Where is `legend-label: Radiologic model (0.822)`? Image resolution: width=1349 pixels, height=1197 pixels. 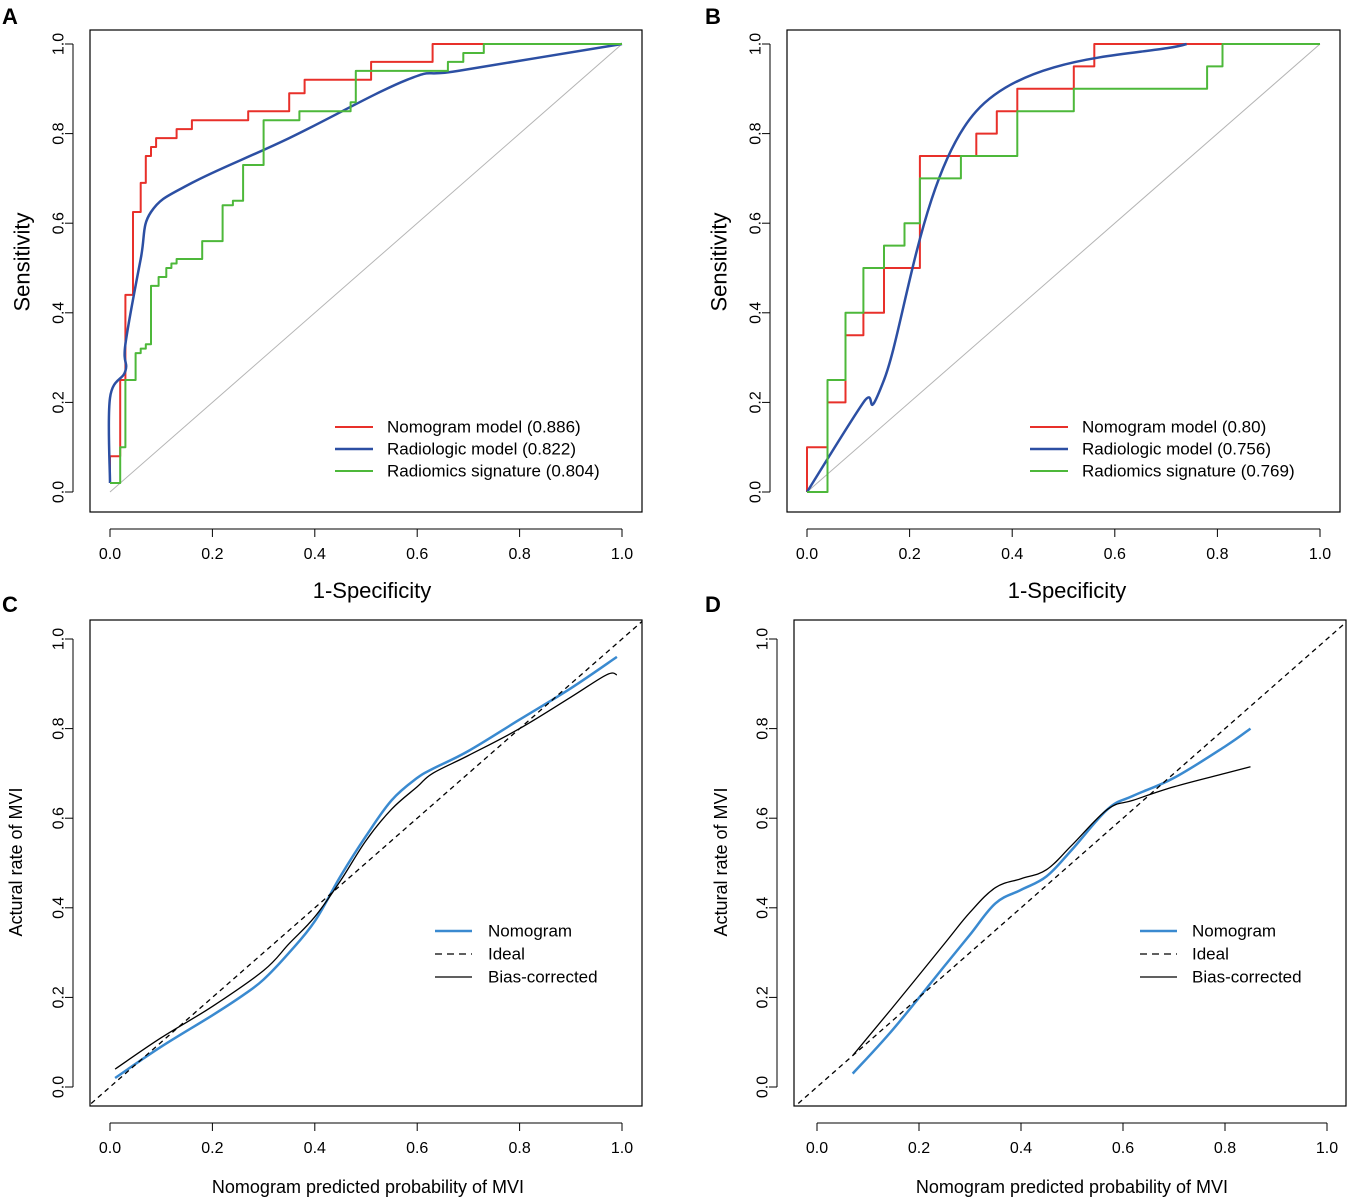
legend-label: Radiologic model (0.822) is located at coordinates (481, 449).